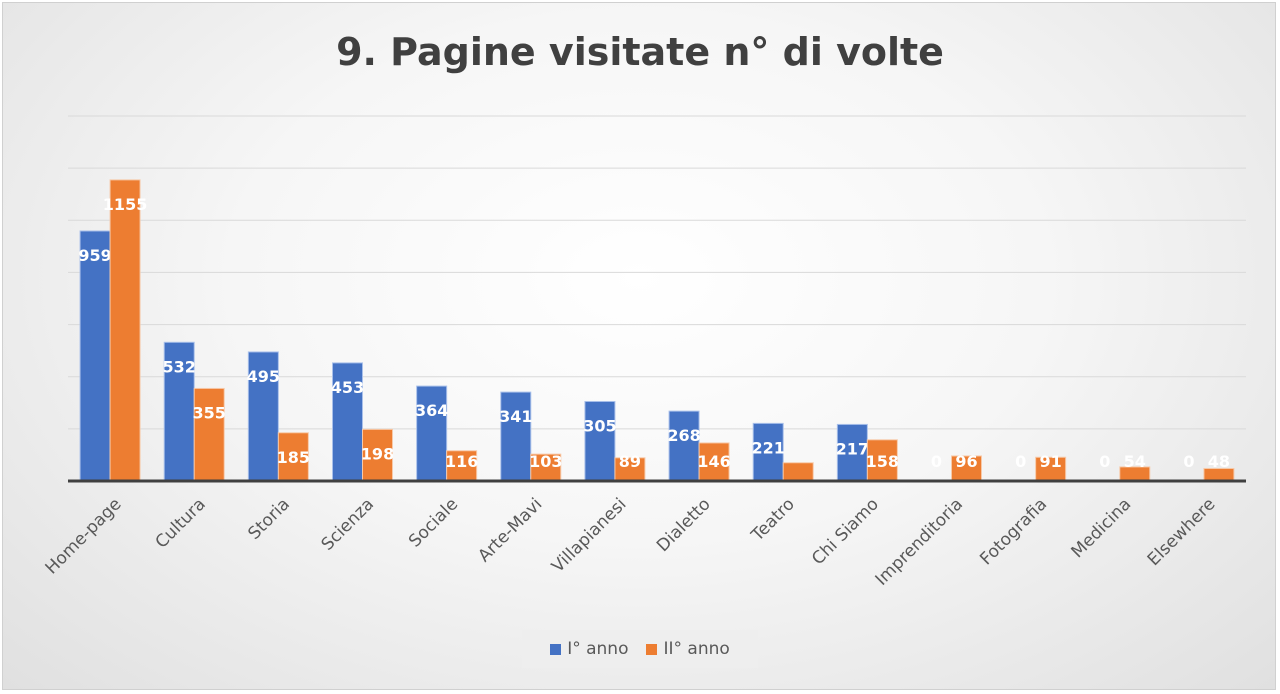  Describe the element at coordinates (684, 525) in the screenshot. I see `x-tick-label: Dialetto` at that location.